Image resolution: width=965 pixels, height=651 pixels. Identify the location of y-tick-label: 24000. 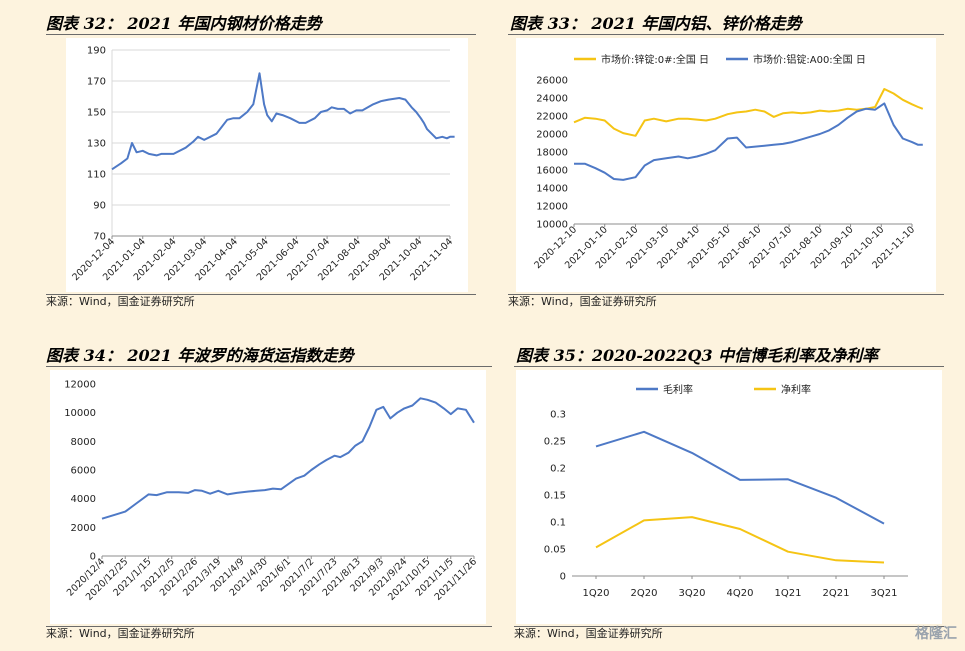
(552, 99).